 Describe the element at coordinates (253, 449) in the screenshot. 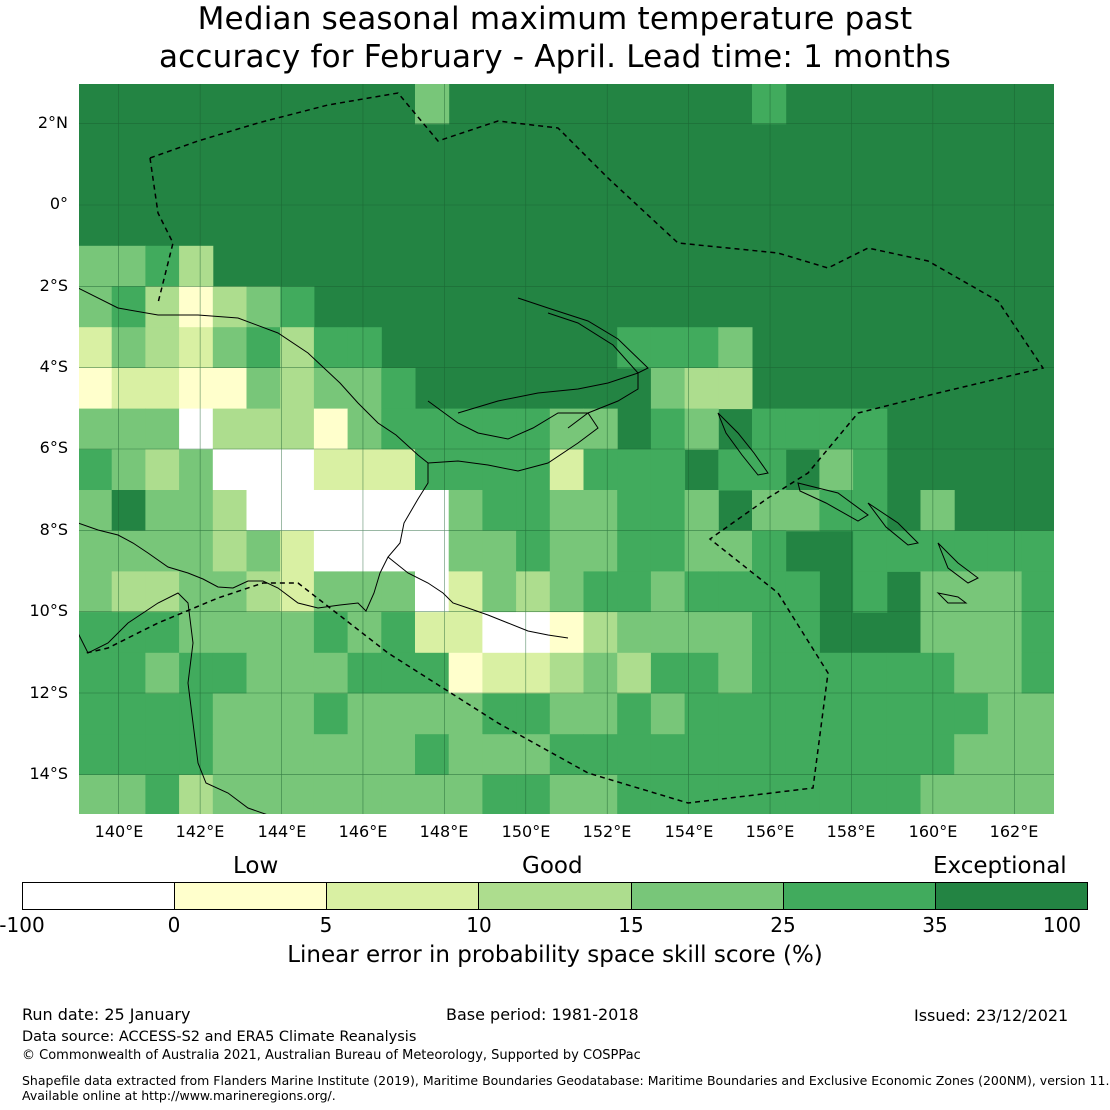

I see `new-guinea-coast` at that location.